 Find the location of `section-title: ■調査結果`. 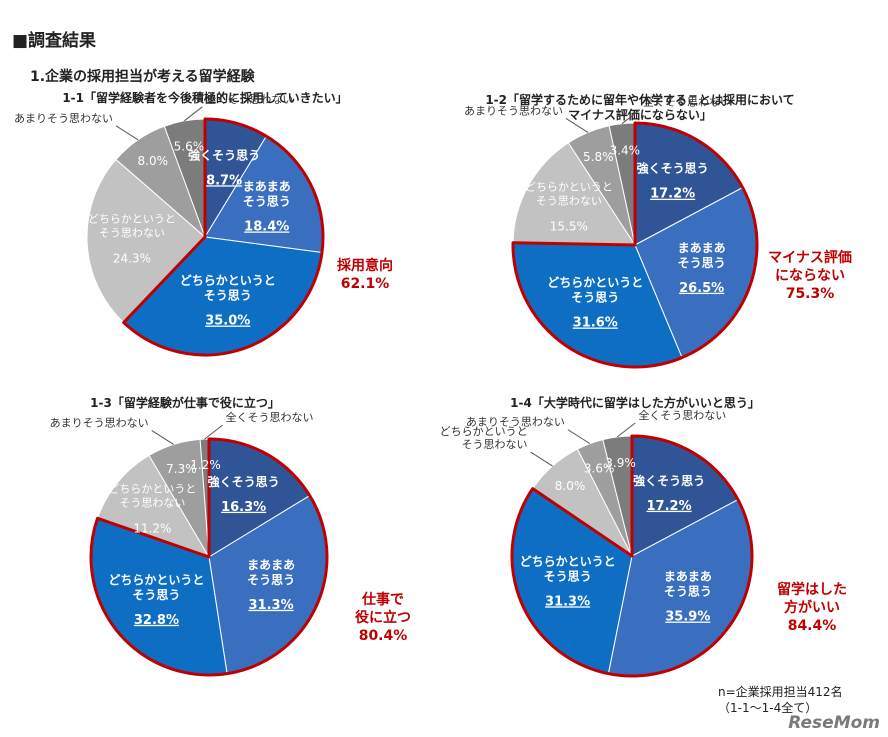

section-title: ■調査結果 is located at coordinates (54, 41).